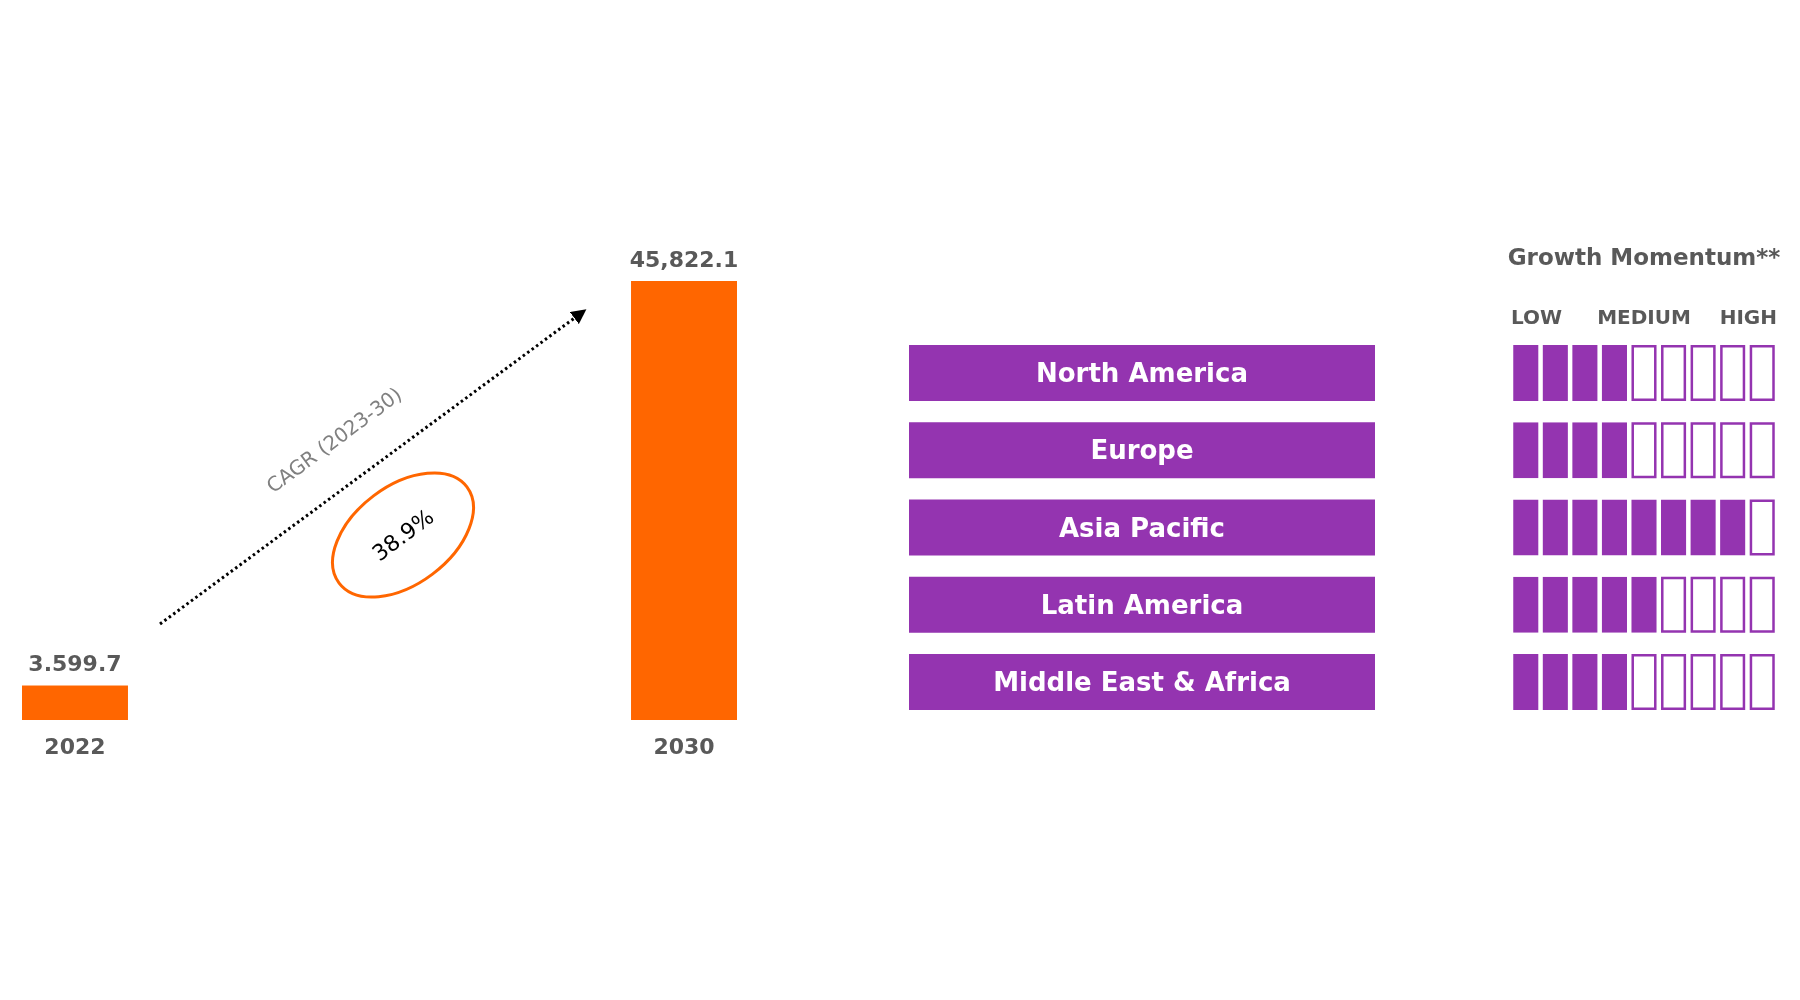  Describe the element at coordinates (75, 746) in the screenshot. I see `x-tick-label: 2022` at that location.